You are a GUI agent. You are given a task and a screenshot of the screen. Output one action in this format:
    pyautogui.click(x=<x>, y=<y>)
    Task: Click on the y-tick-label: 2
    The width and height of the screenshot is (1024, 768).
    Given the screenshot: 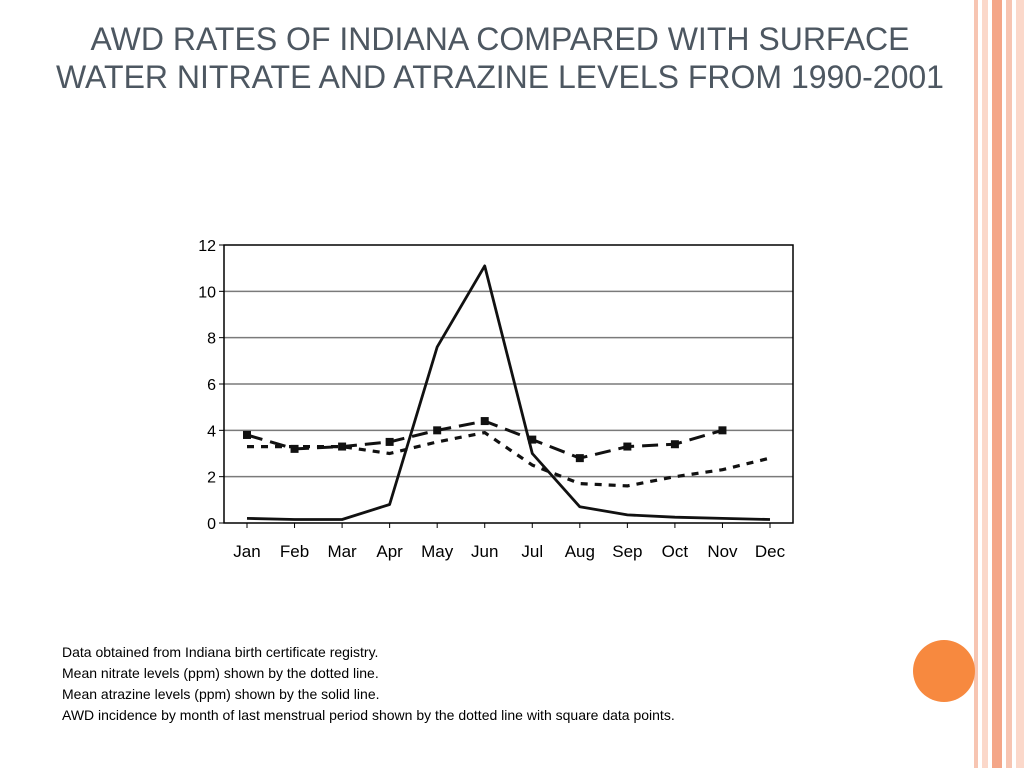 What is the action you would take?
    pyautogui.click(x=211, y=478)
    